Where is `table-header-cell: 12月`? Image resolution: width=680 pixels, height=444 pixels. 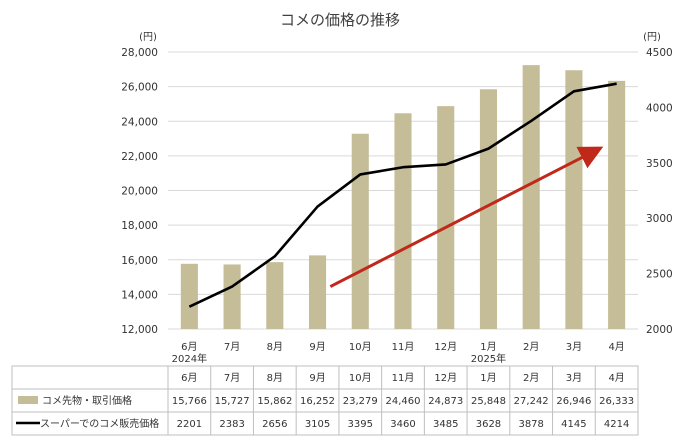
table-header-cell: 12月 is located at coordinates (445, 378).